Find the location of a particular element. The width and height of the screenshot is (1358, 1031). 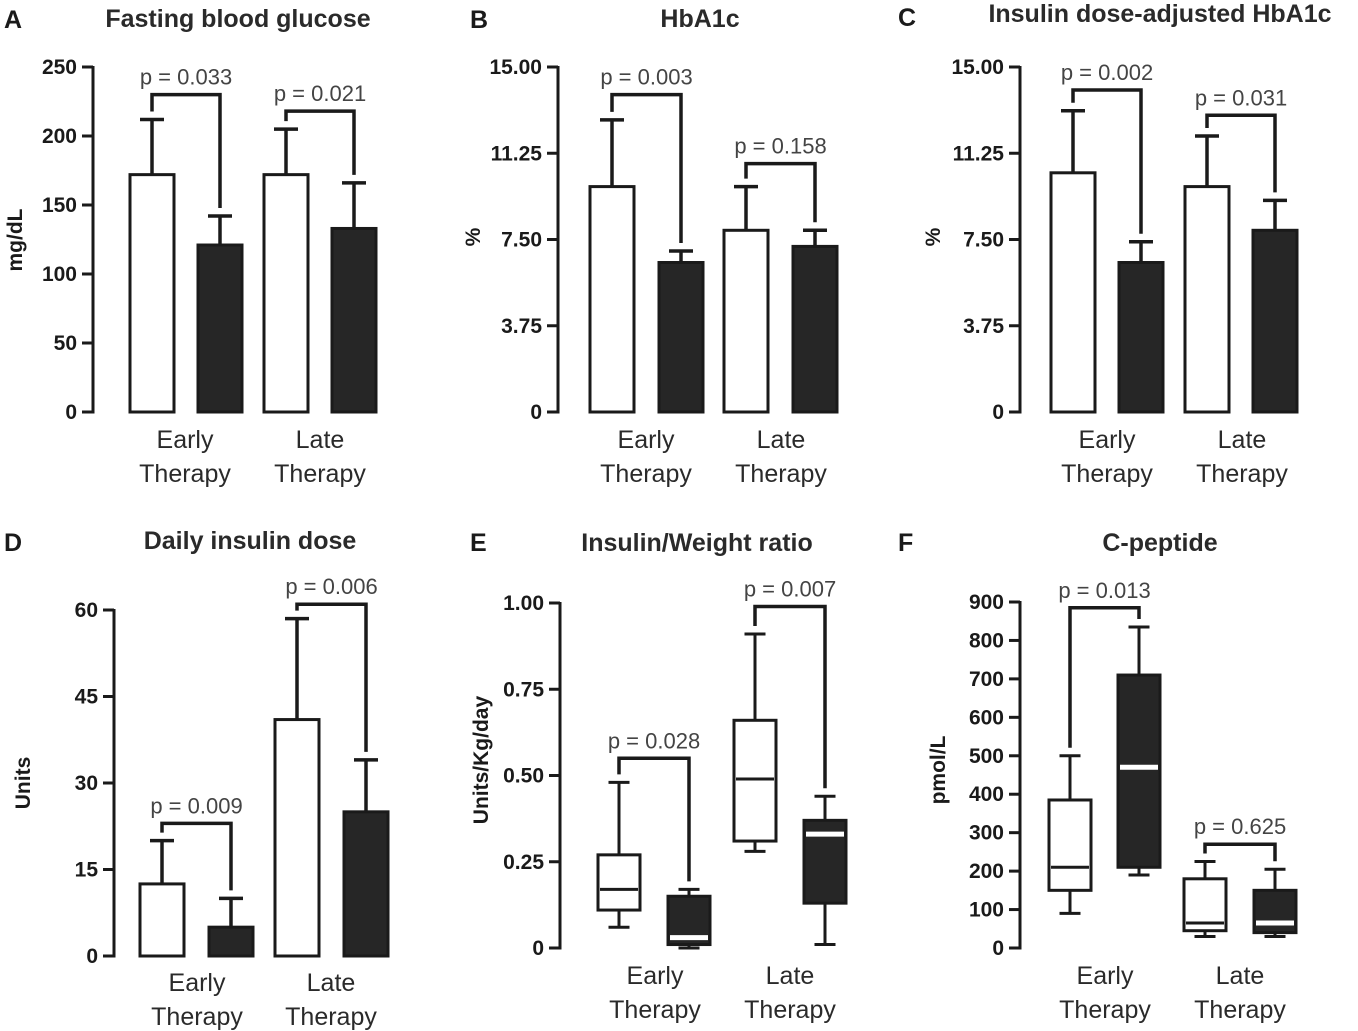

y-axis-label: pmol/L is located at coordinates (938, 769).